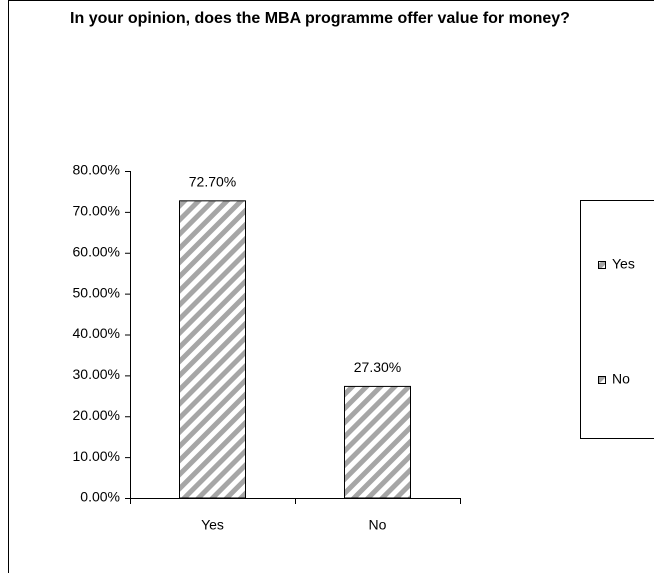 The height and width of the screenshot is (573, 654). Describe the element at coordinates (96, 415) in the screenshot. I see `y-tick-label: 20.00%` at that location.